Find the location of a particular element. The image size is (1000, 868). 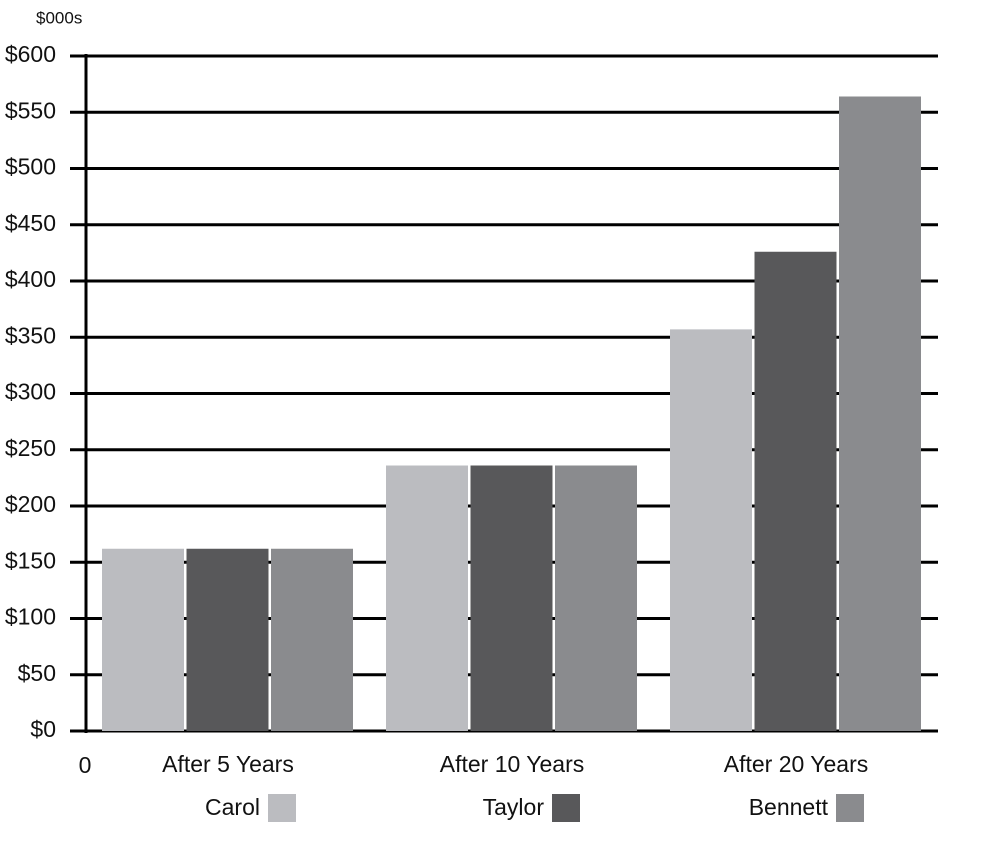

x-tick-label: After 5 Years is located at coordinates (228, 764).